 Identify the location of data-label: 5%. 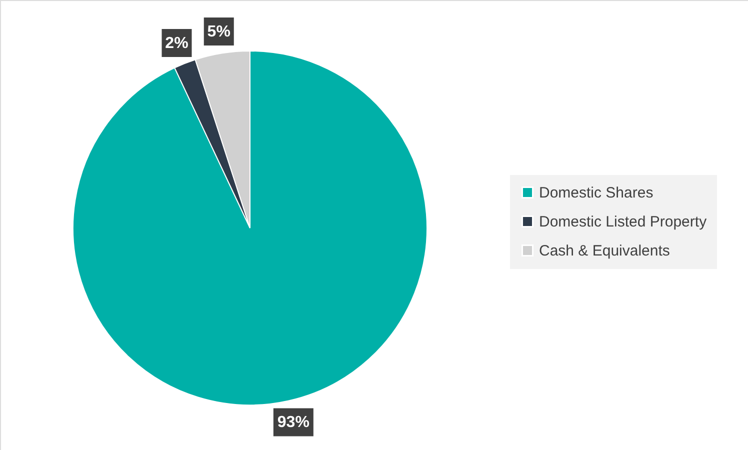
(218, 31).